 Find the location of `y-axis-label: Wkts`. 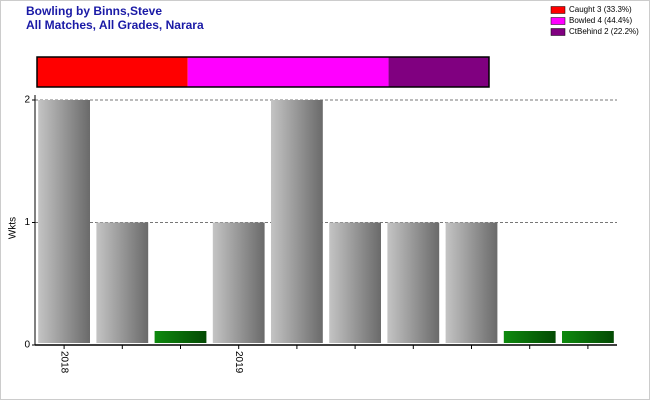

y-axis-label: Wkts is located at coordinates (13, 228).